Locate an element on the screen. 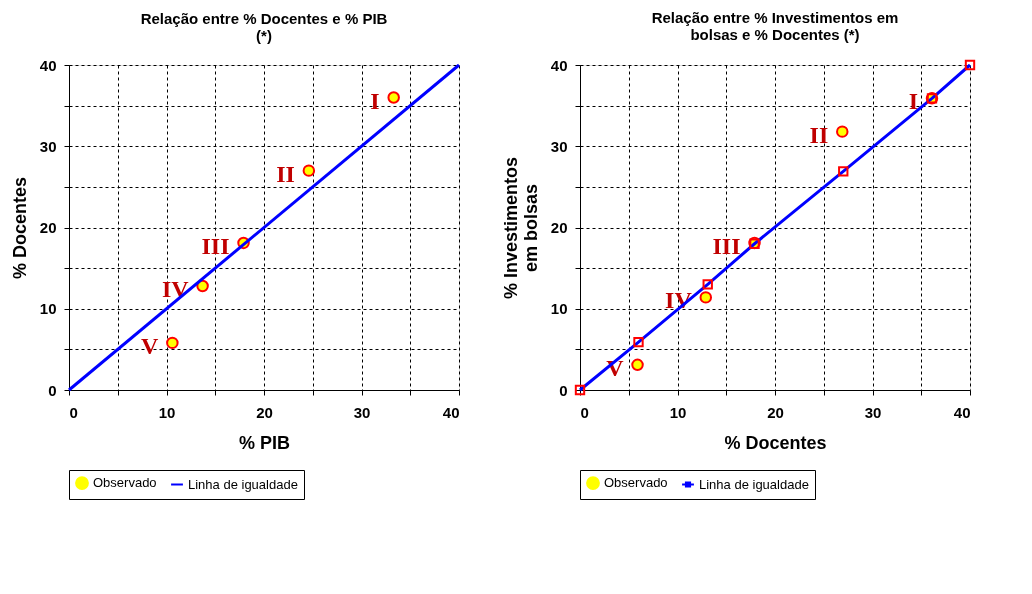 The height and width of the screenshot is (594, 1032). y-axis-title: % Investimentos em bolsas is located at coordinates (520, 228).